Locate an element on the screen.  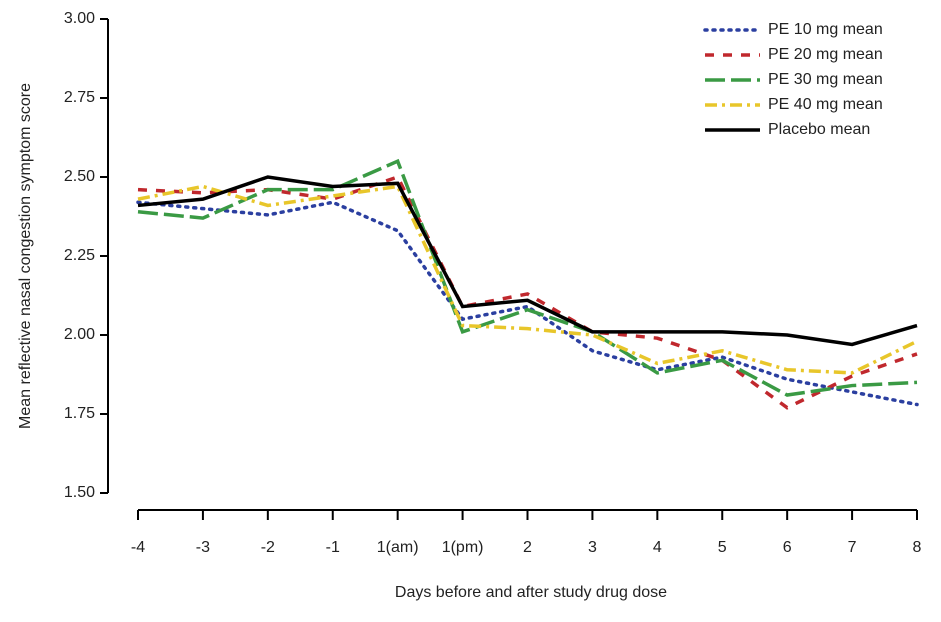
x-axis-title: Days before and after study drug dose is located at coordinates (531, 592).